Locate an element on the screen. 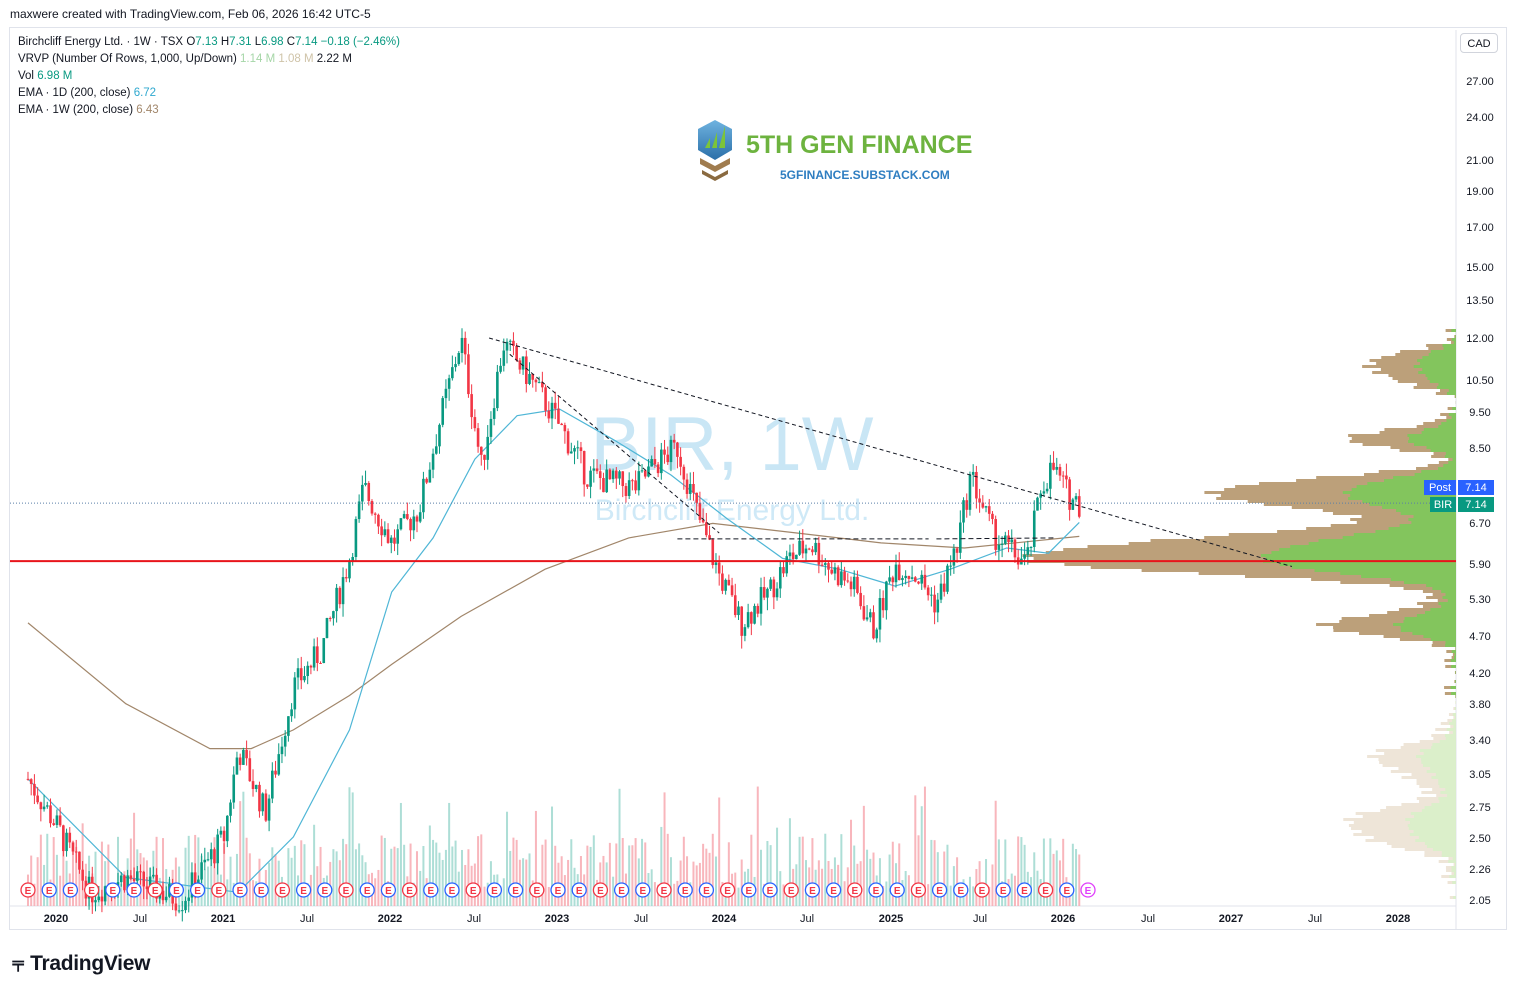  x-tick-label: Jul is located at coordinates (474, 919).